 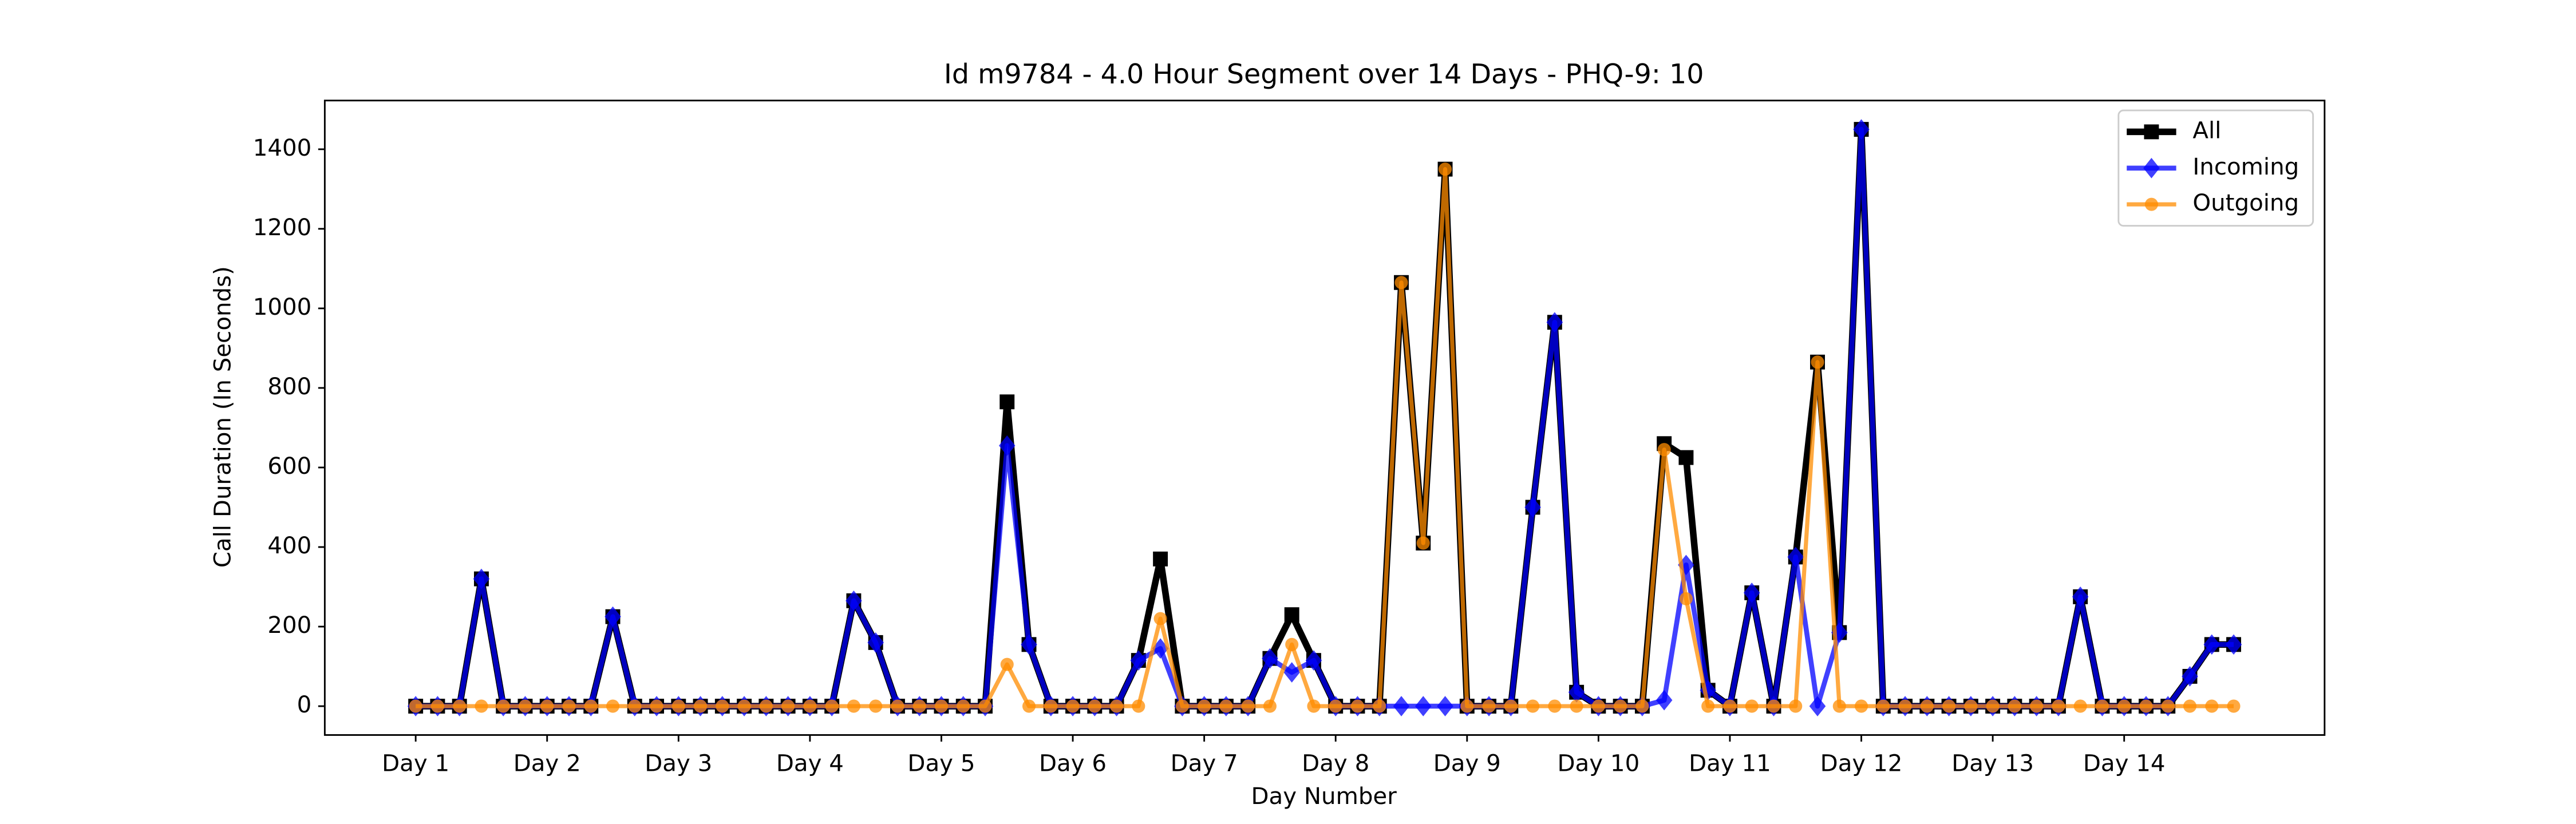 What do you see at coordinates (1992, 763) in the screenshot?
I see `x-tick-label: Day 13` at bounding box center [1992, 763].